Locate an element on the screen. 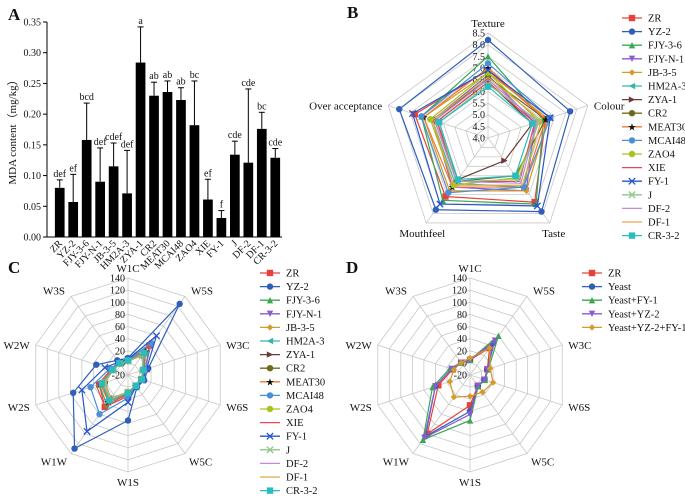 This screenshot has height=499, width=685. panel-a-y-axis-label: MDA content（mg/kg） is located at coordinates (12, 129).